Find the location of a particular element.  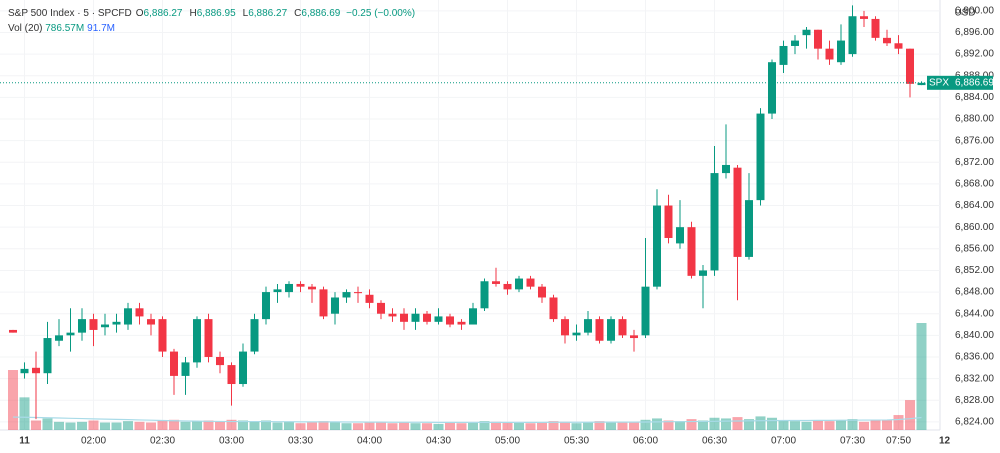

volume-ma-line is located at coordinates (467, 419).